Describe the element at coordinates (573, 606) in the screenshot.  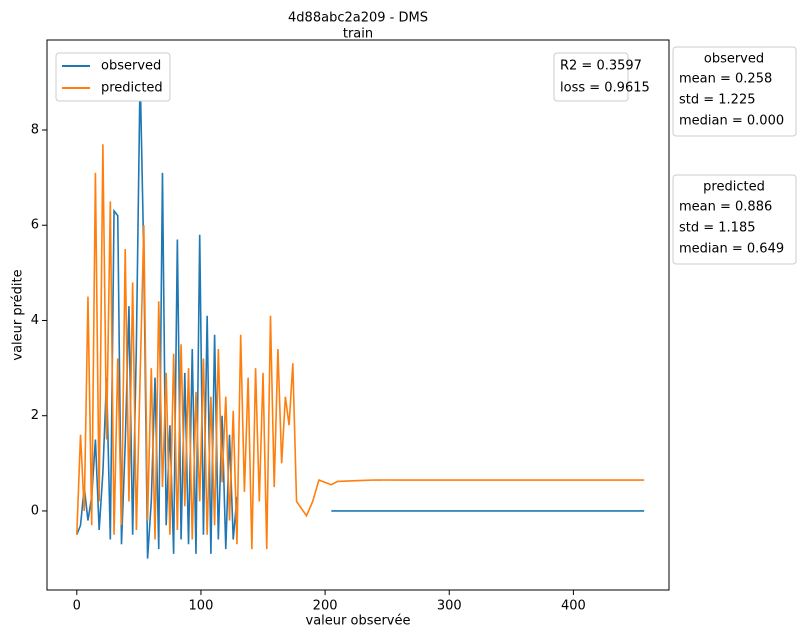
I see `x-tick-label: 400` at that location.